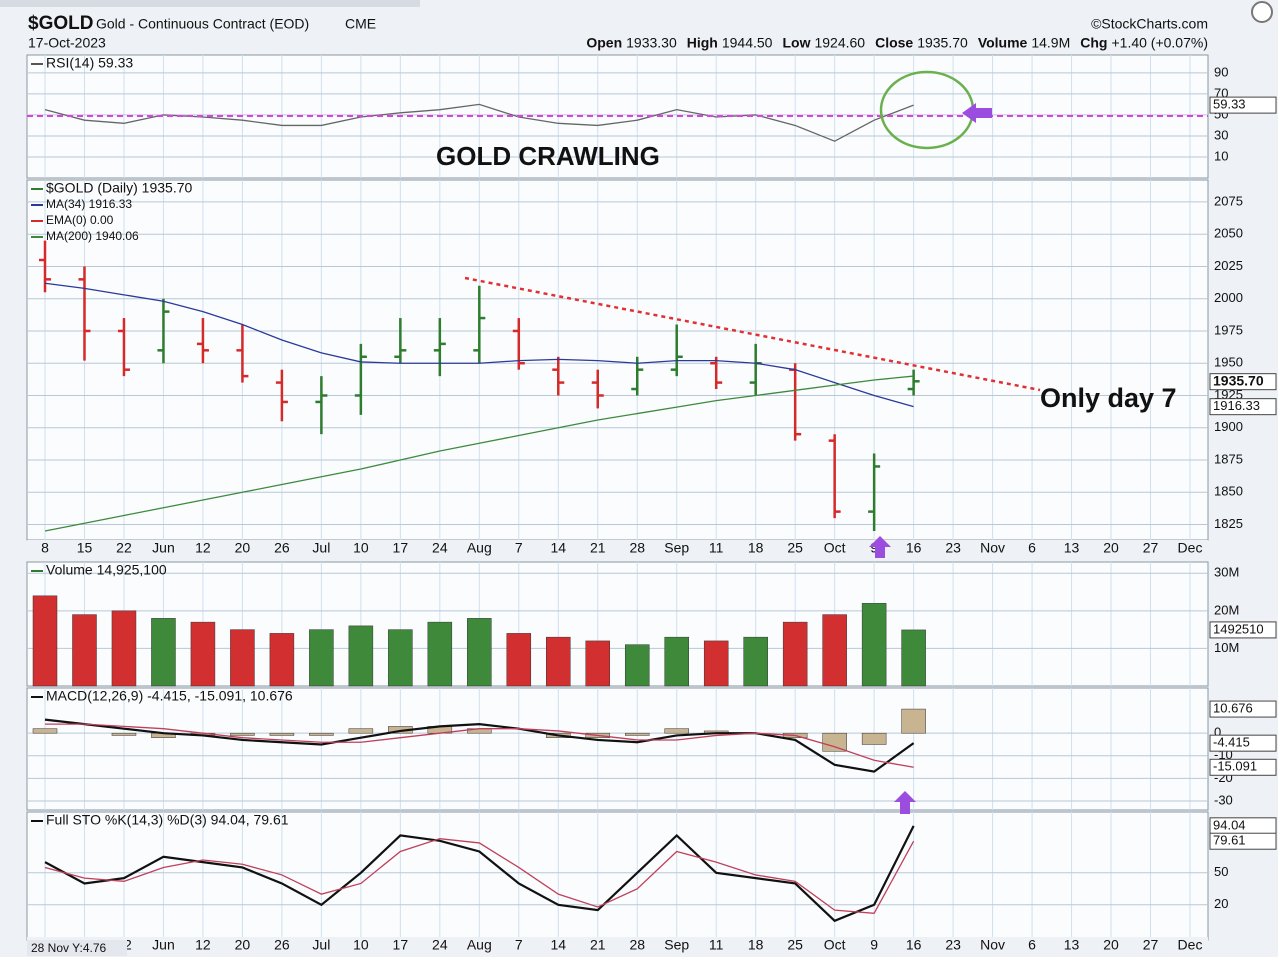 This screenshot has width=1278, height=957. Describe the element at coordinates (89, 204) in the screenshot. I see `legend-entry: MA(34) 1916.33` at that location.